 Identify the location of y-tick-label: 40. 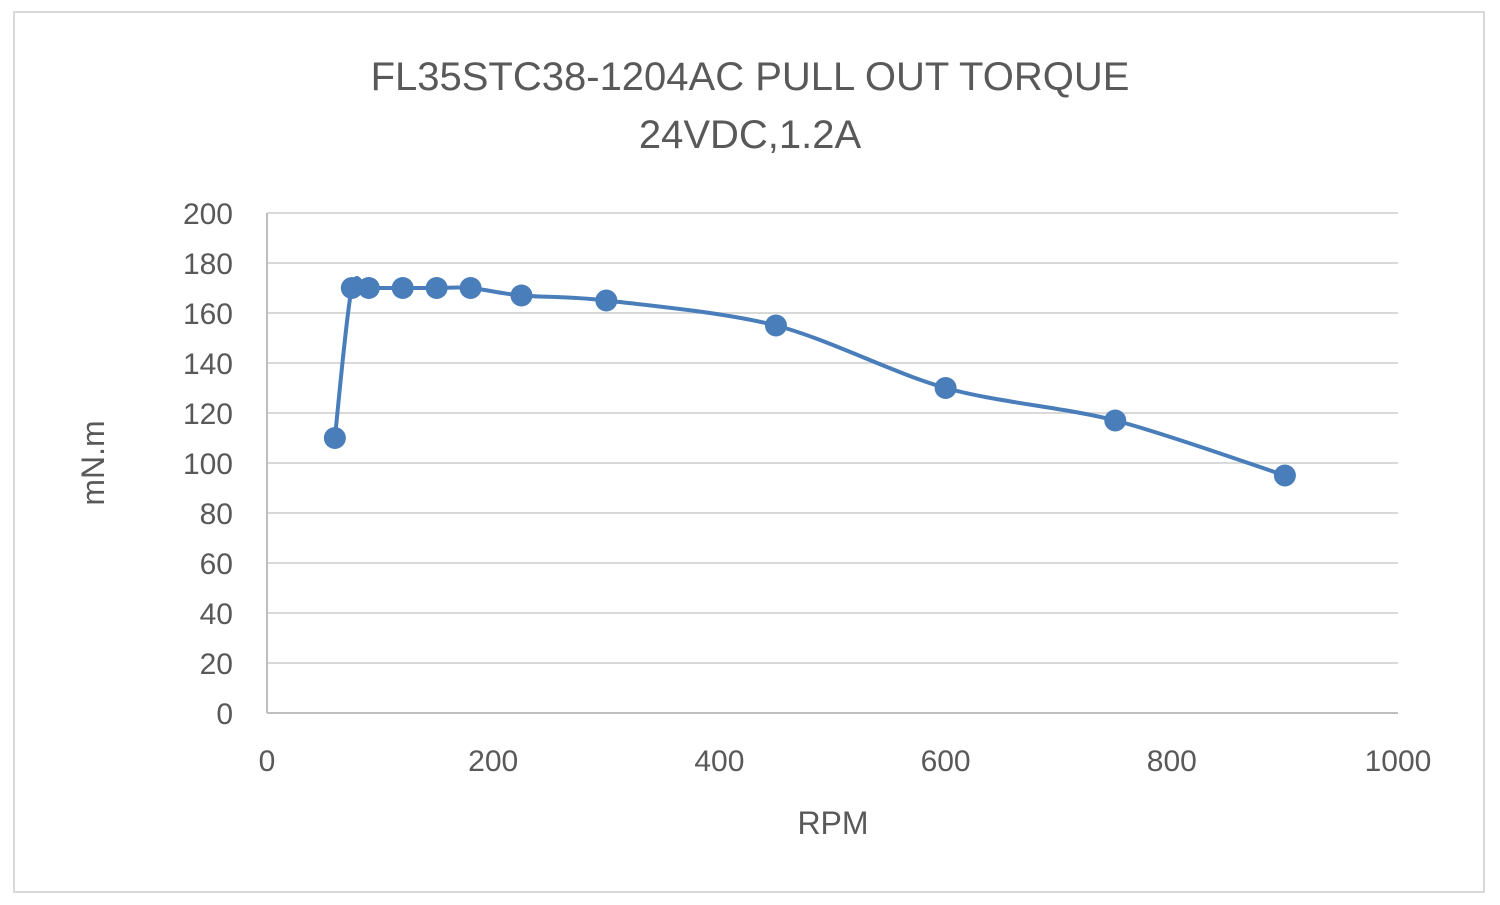
(216, 614).